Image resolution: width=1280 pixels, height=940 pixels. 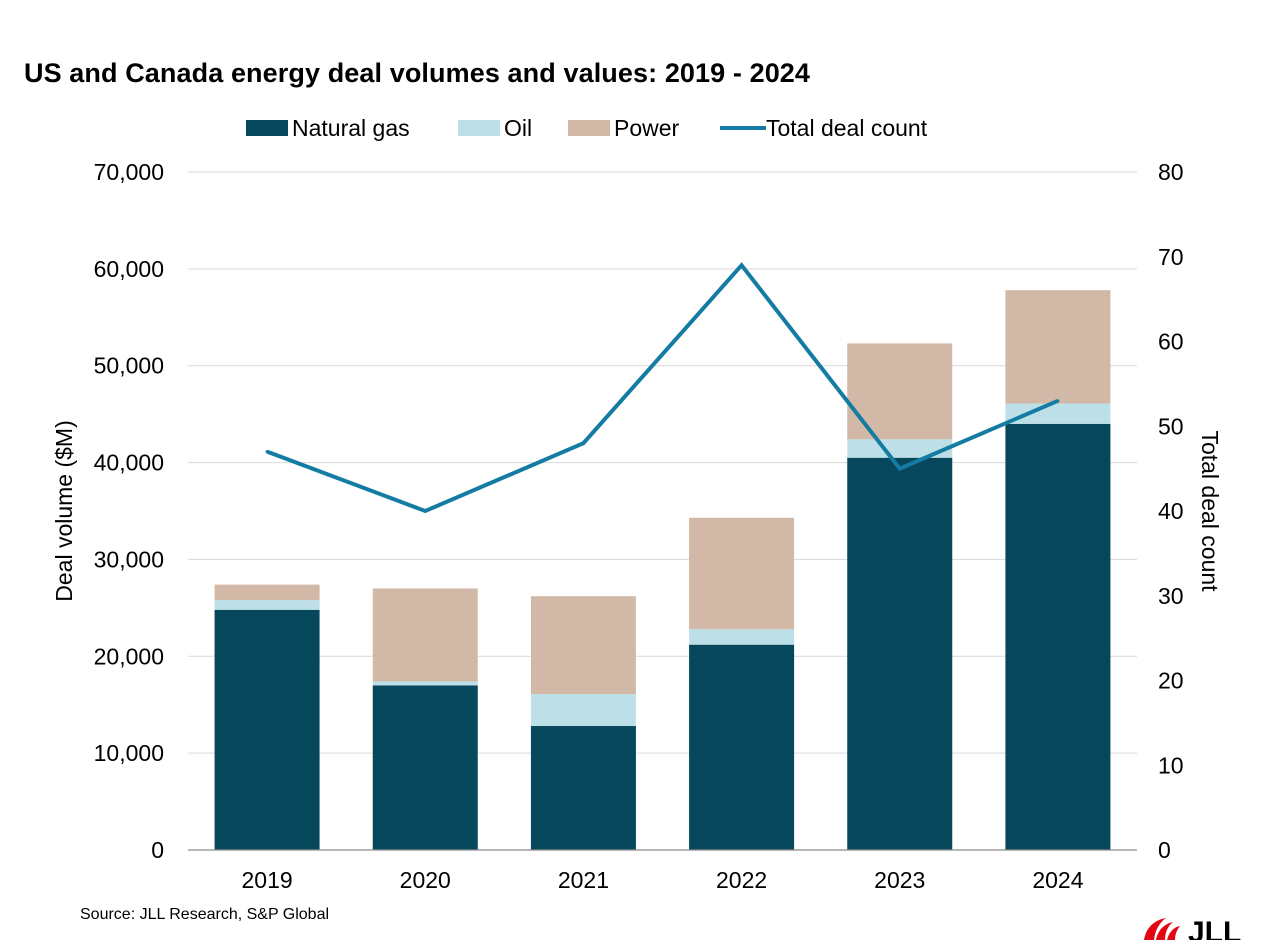 What do you see at coordinates (64, 511) in the screenshot?
I see `y-axis-title: Deal volume ($M)` at bounding box center [64, 511].